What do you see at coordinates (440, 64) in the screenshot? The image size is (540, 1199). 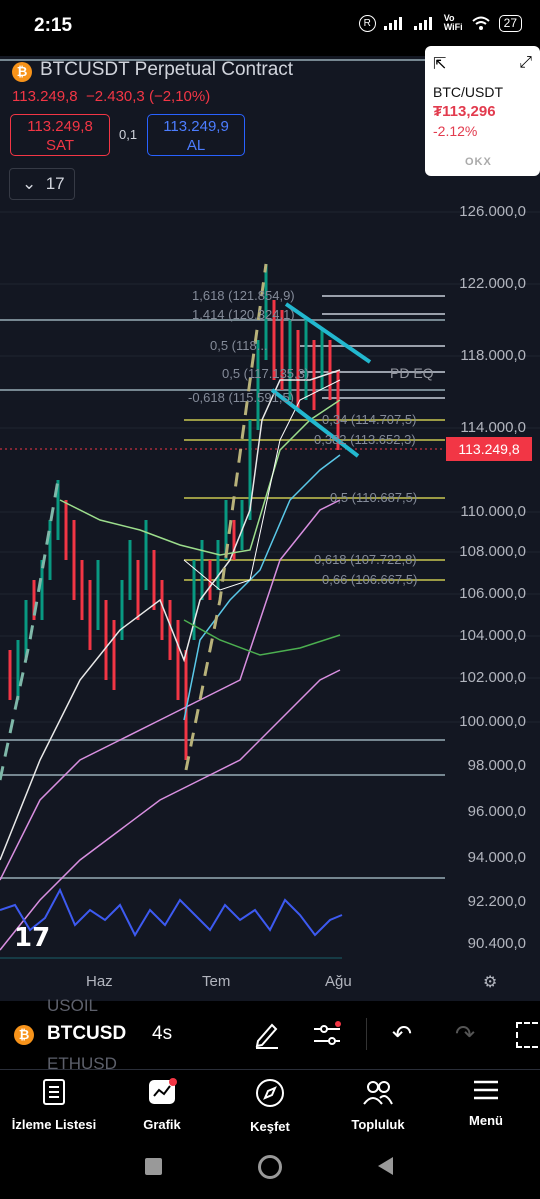 I see `open-external-icon: ⇱` at bounding box center [440, 64].